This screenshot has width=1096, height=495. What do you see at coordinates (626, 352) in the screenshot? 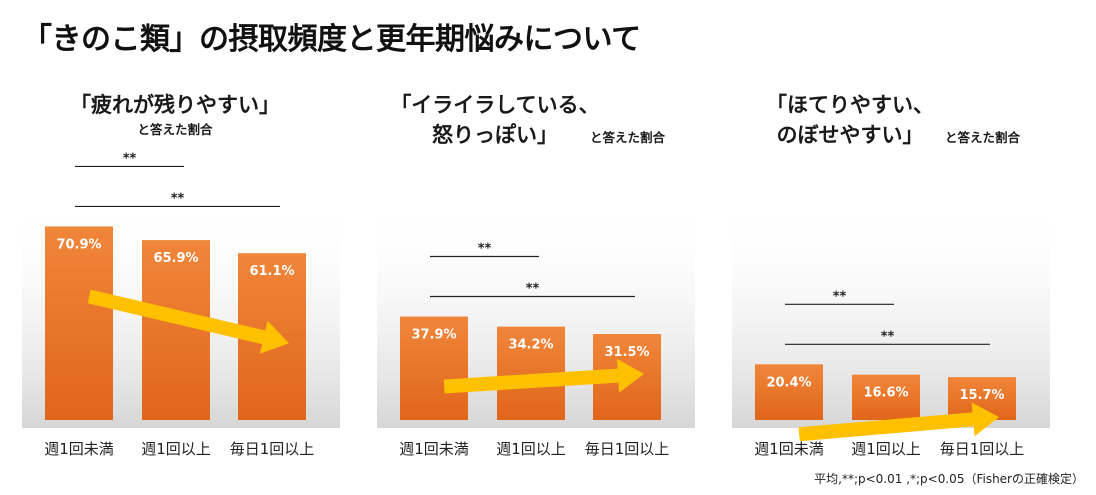
I see `bar-value-label: 31.5%` at bounding box center [626, 352].